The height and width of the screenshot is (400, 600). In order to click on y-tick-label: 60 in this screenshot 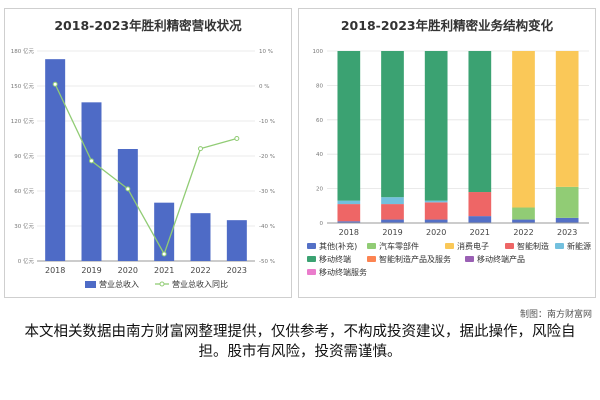, I will do `click(319, 121)`.